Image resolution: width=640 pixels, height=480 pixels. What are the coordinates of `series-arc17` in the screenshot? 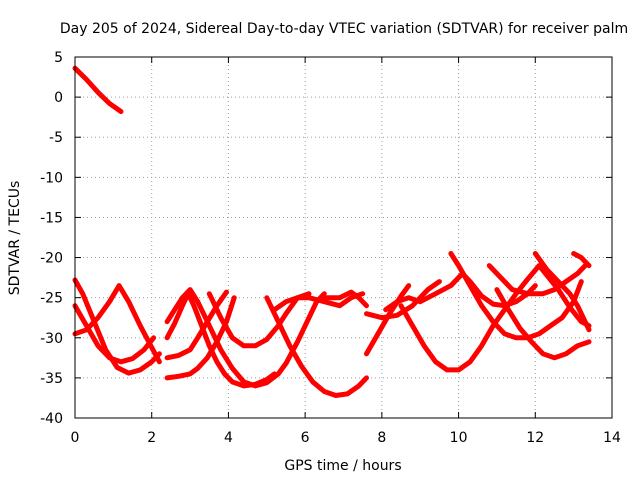 It's located at (516, 296).